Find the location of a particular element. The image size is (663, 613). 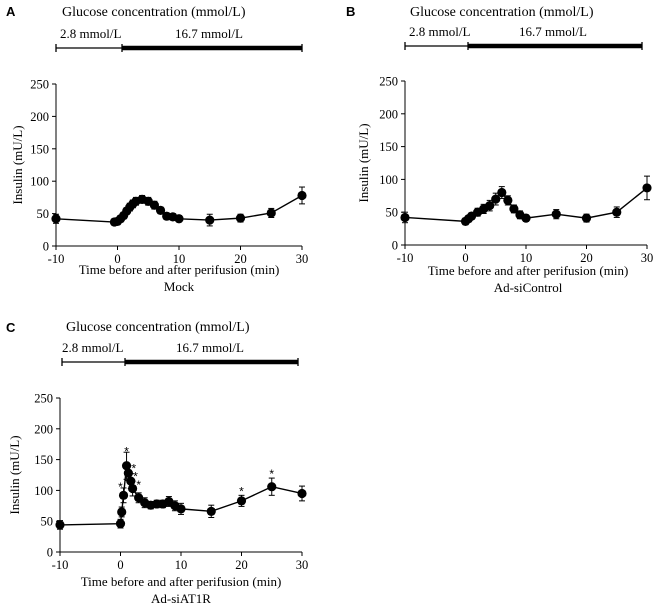

panel-subtitle: Ad-siAT1R is located at coordinates (181, 598).